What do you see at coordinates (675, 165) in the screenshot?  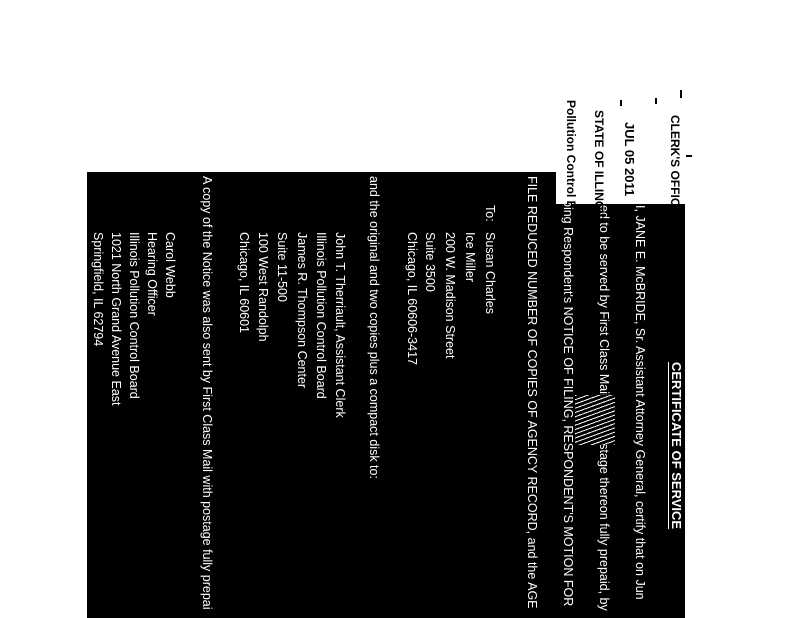 I see `stamp-office: CLERK'S OFFICE` at bounding box center [675, 165].